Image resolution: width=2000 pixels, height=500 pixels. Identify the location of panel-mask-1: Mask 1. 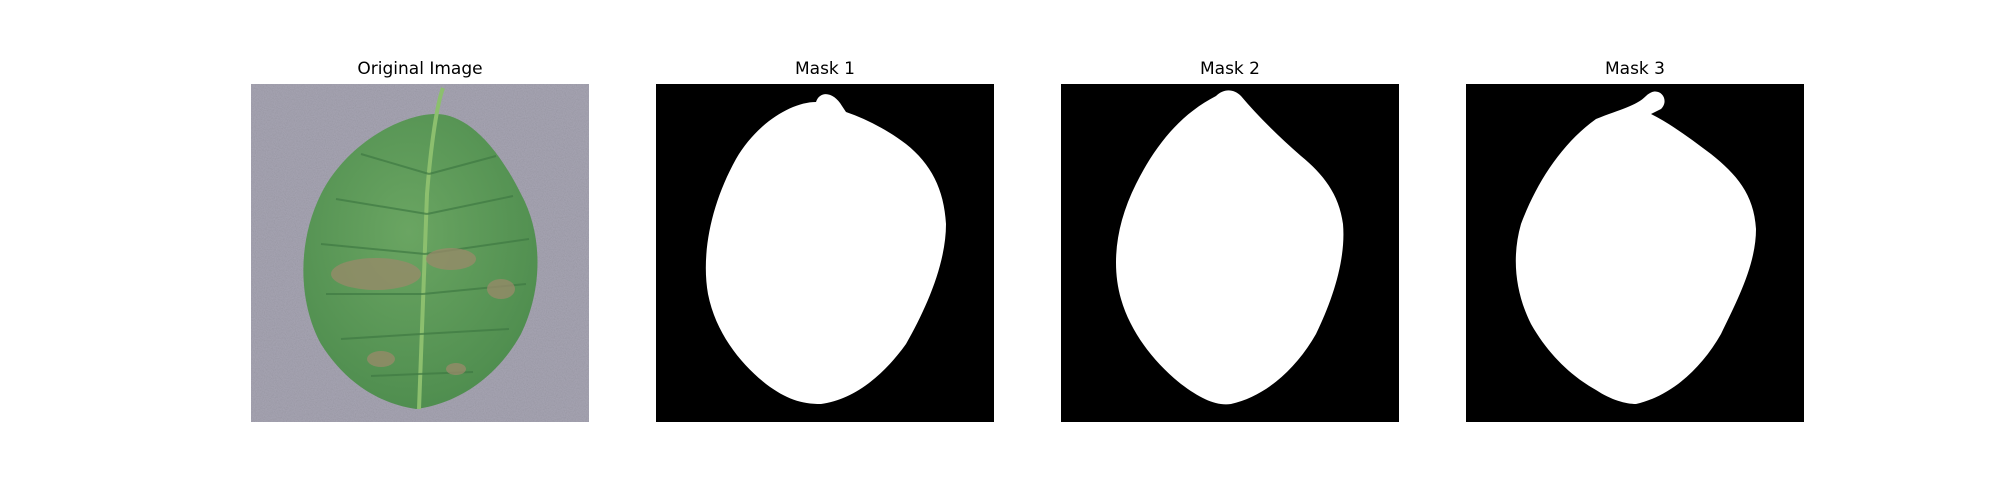
(825, 239).